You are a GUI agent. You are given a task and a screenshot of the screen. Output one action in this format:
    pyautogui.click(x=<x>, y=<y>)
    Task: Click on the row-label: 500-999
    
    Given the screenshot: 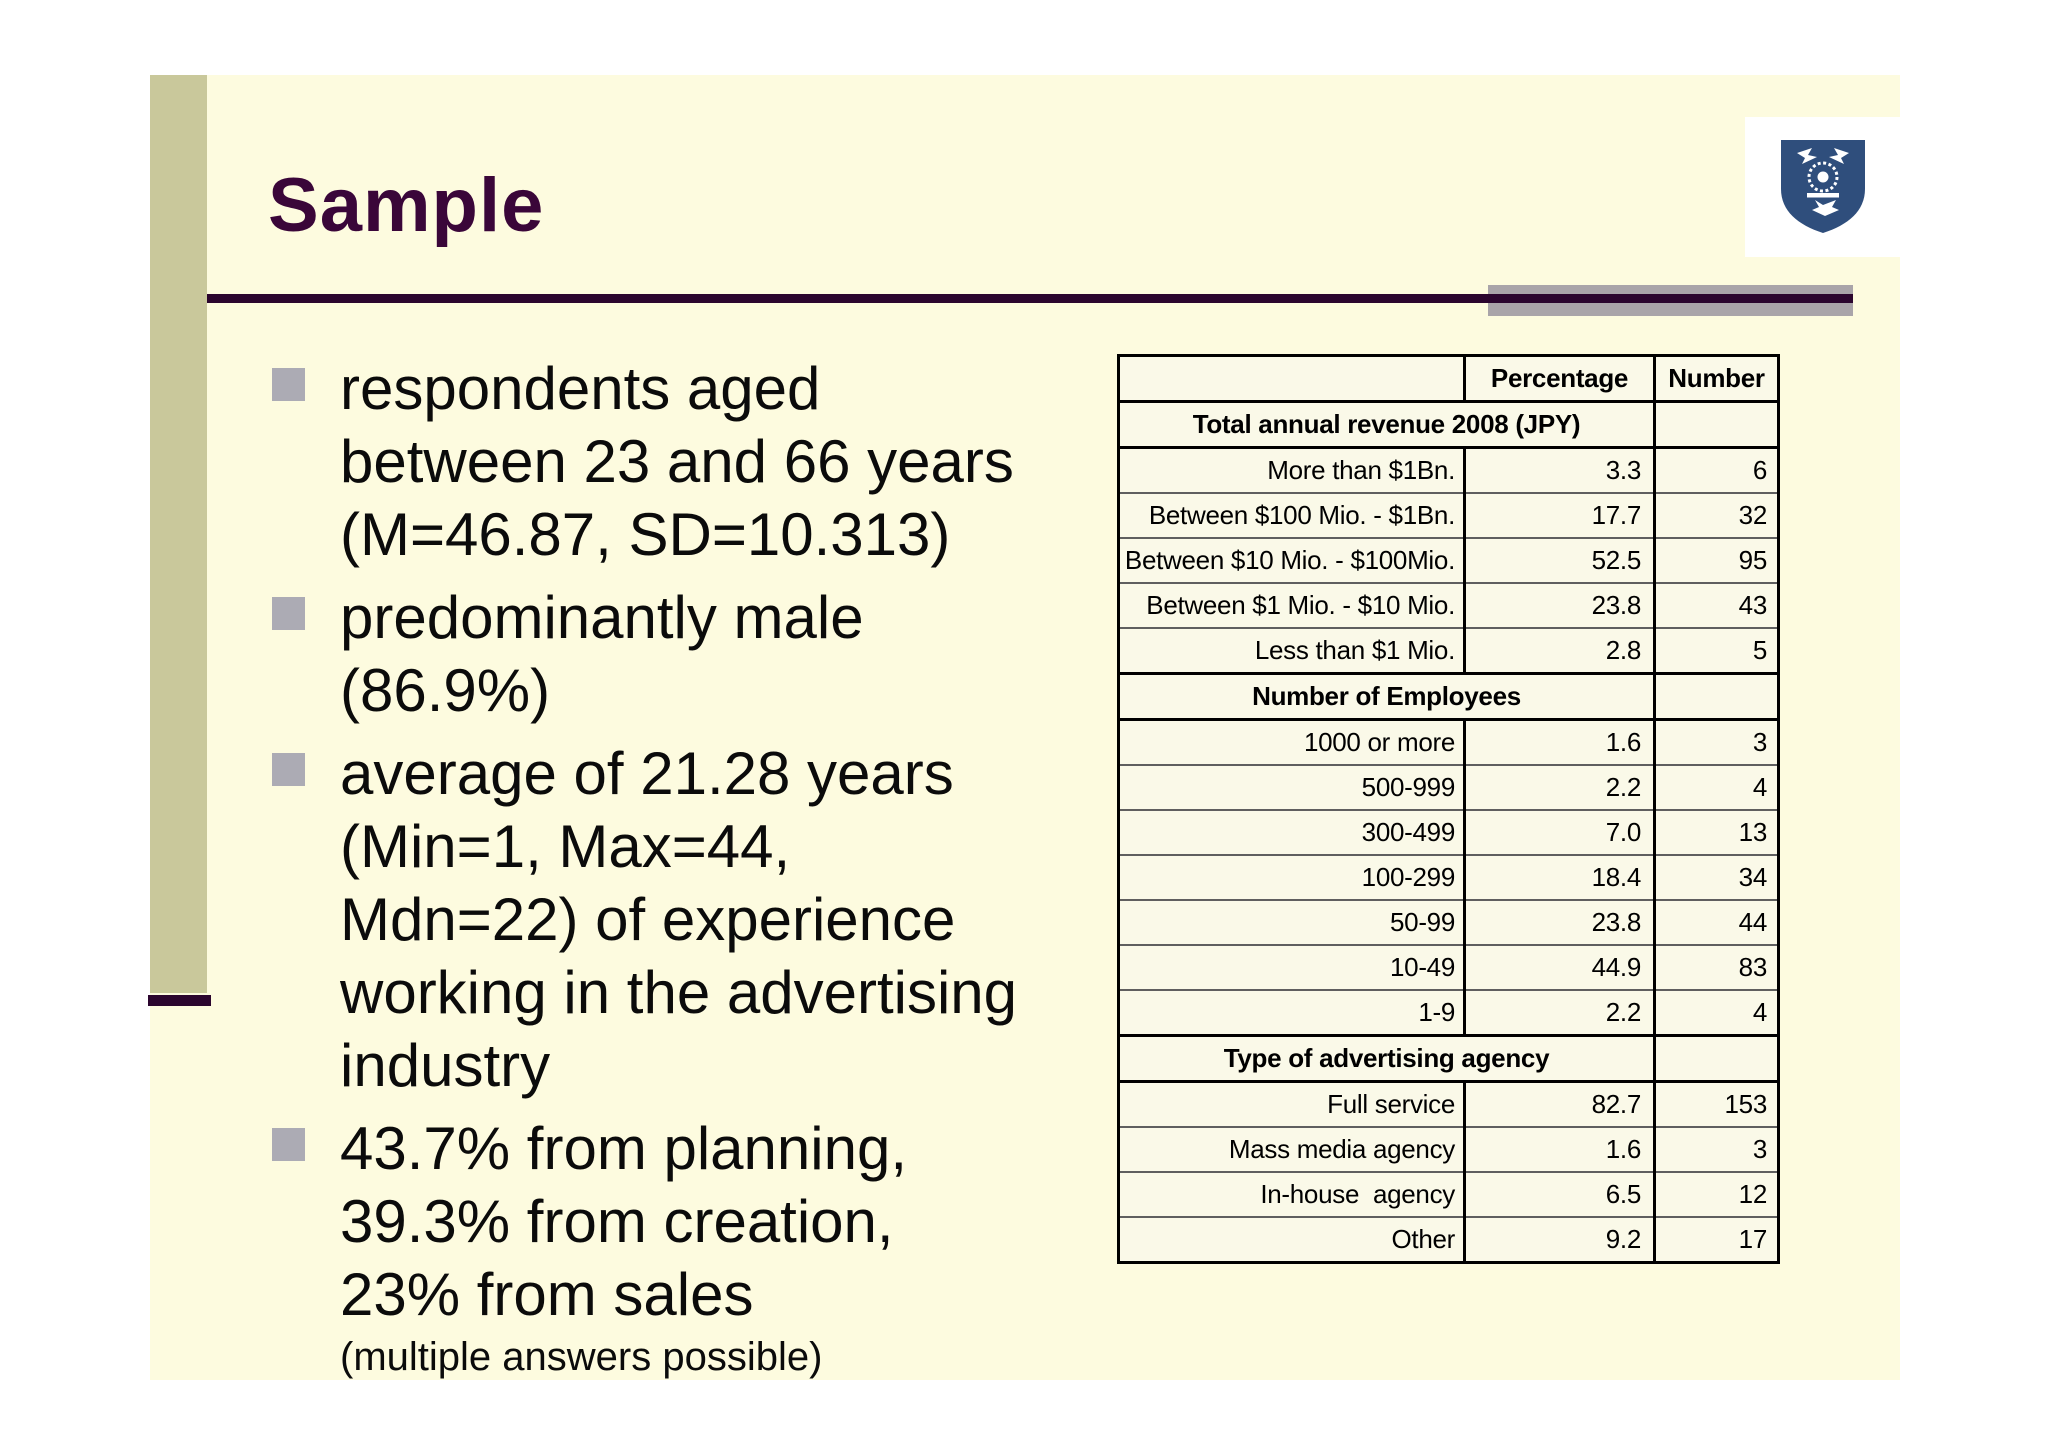 What is the action you would take?
    pyautogui.click(x=1292, y=788)
    